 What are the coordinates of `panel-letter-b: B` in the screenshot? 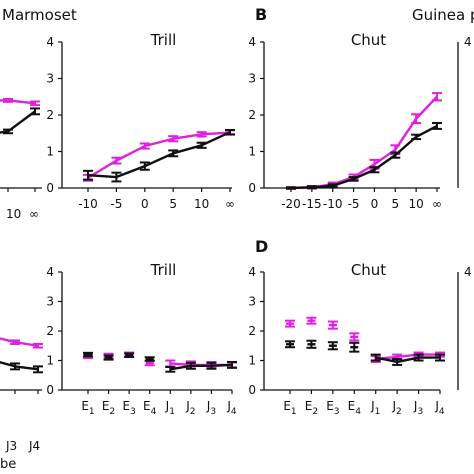 It's located at (261, 14).